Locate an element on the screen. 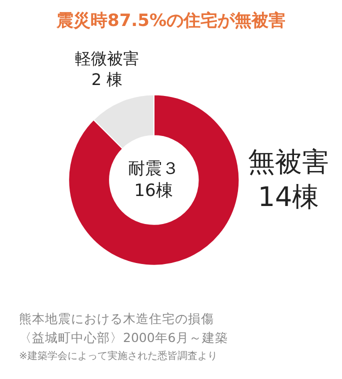  chart-title: 震災時87.5%の住宅が無被害 is located at coordinates (171, 20).